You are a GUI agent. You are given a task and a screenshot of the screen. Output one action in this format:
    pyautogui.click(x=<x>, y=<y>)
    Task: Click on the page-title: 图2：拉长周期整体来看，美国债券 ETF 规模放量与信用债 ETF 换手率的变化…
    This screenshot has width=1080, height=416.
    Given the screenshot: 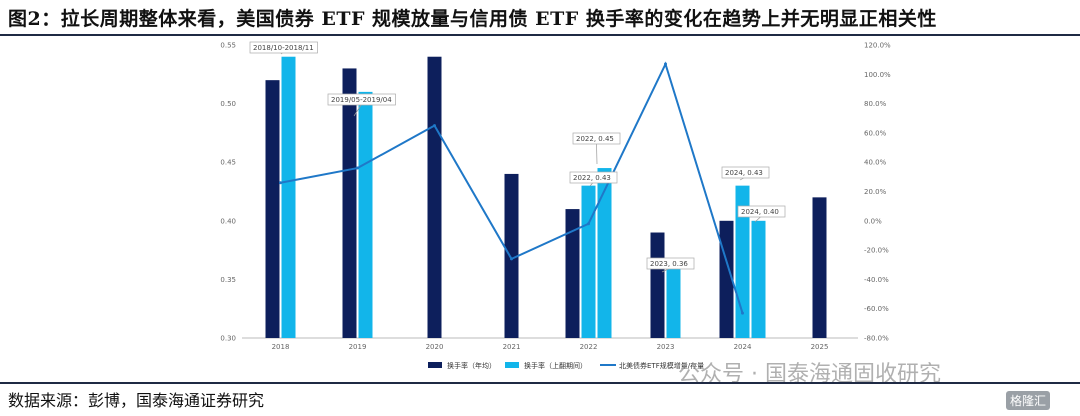 What is the action you would take?
    pyautogui.click(x=472, y=19)
    